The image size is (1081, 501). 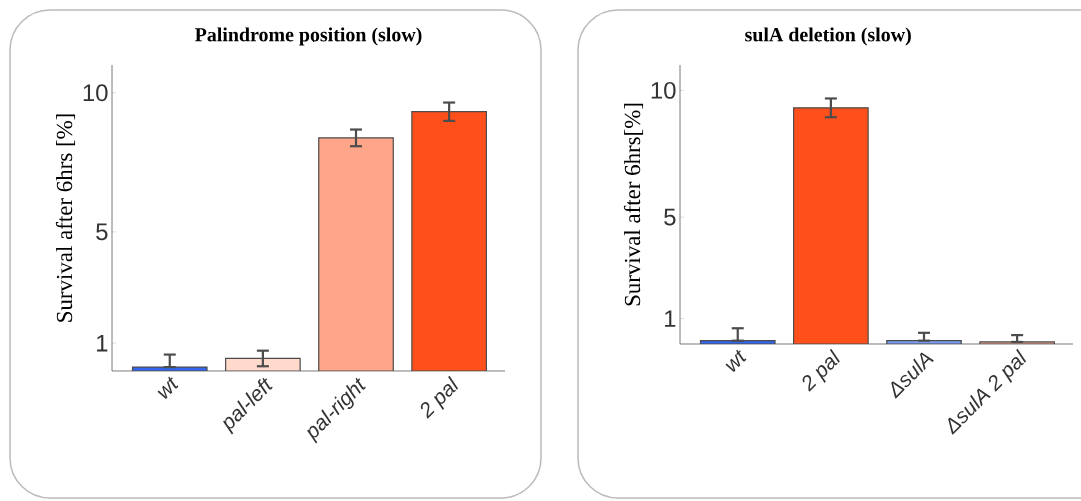 What do you see at coordinates (828, 36) in the screenshot?
I see `chart-title: sulA deletion (slow)` at bounding box center [828, 36].